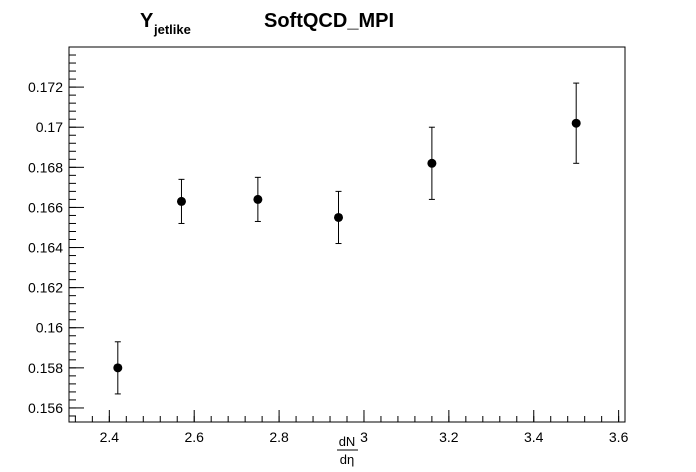 This screenshot has height=472, width=696. I want to click on y-tick-label: 0.17, so click(49, 127).